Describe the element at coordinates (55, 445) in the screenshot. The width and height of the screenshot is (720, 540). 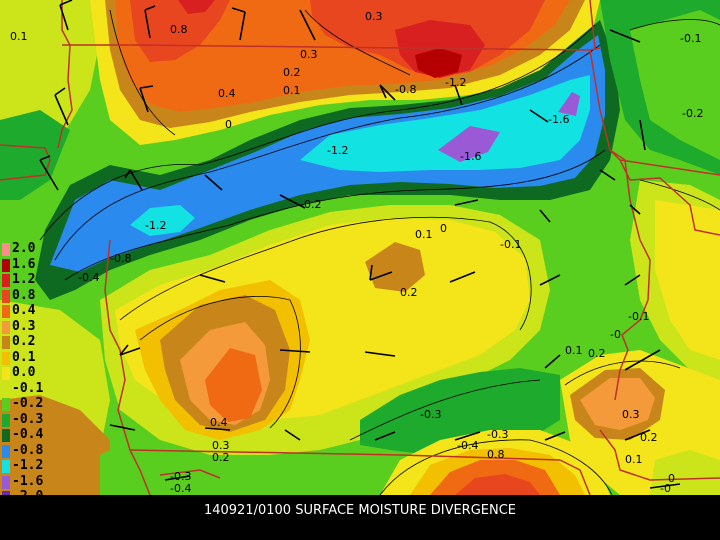
I see `field-sw-gold` at that location.